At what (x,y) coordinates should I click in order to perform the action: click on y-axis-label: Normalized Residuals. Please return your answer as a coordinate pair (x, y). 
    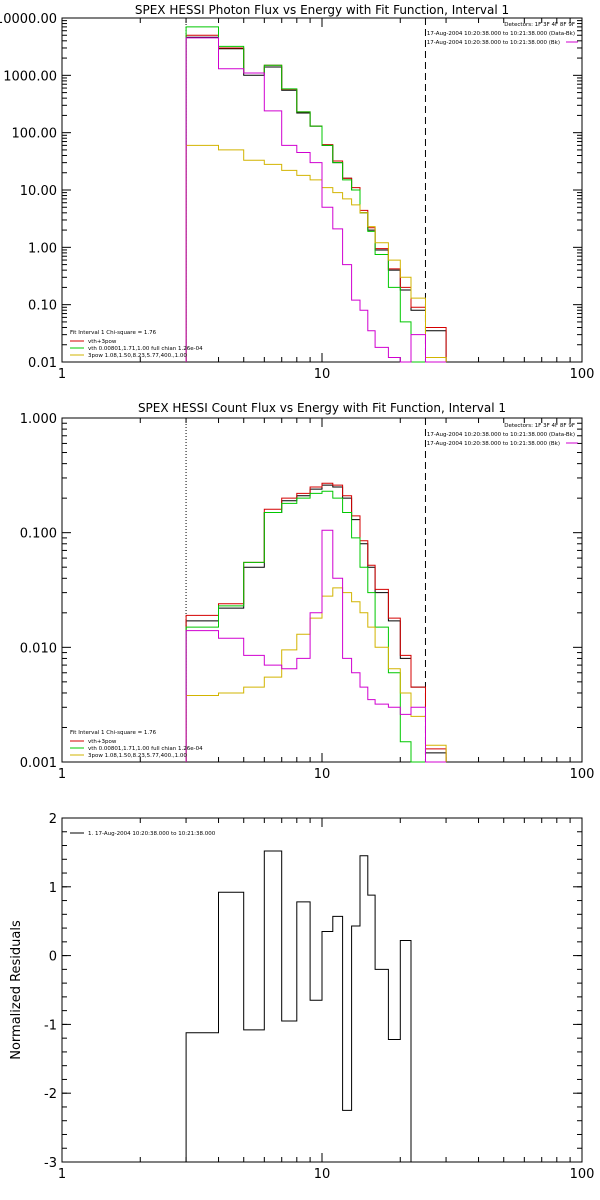
    Looking at the image, I should click on (16, 990).